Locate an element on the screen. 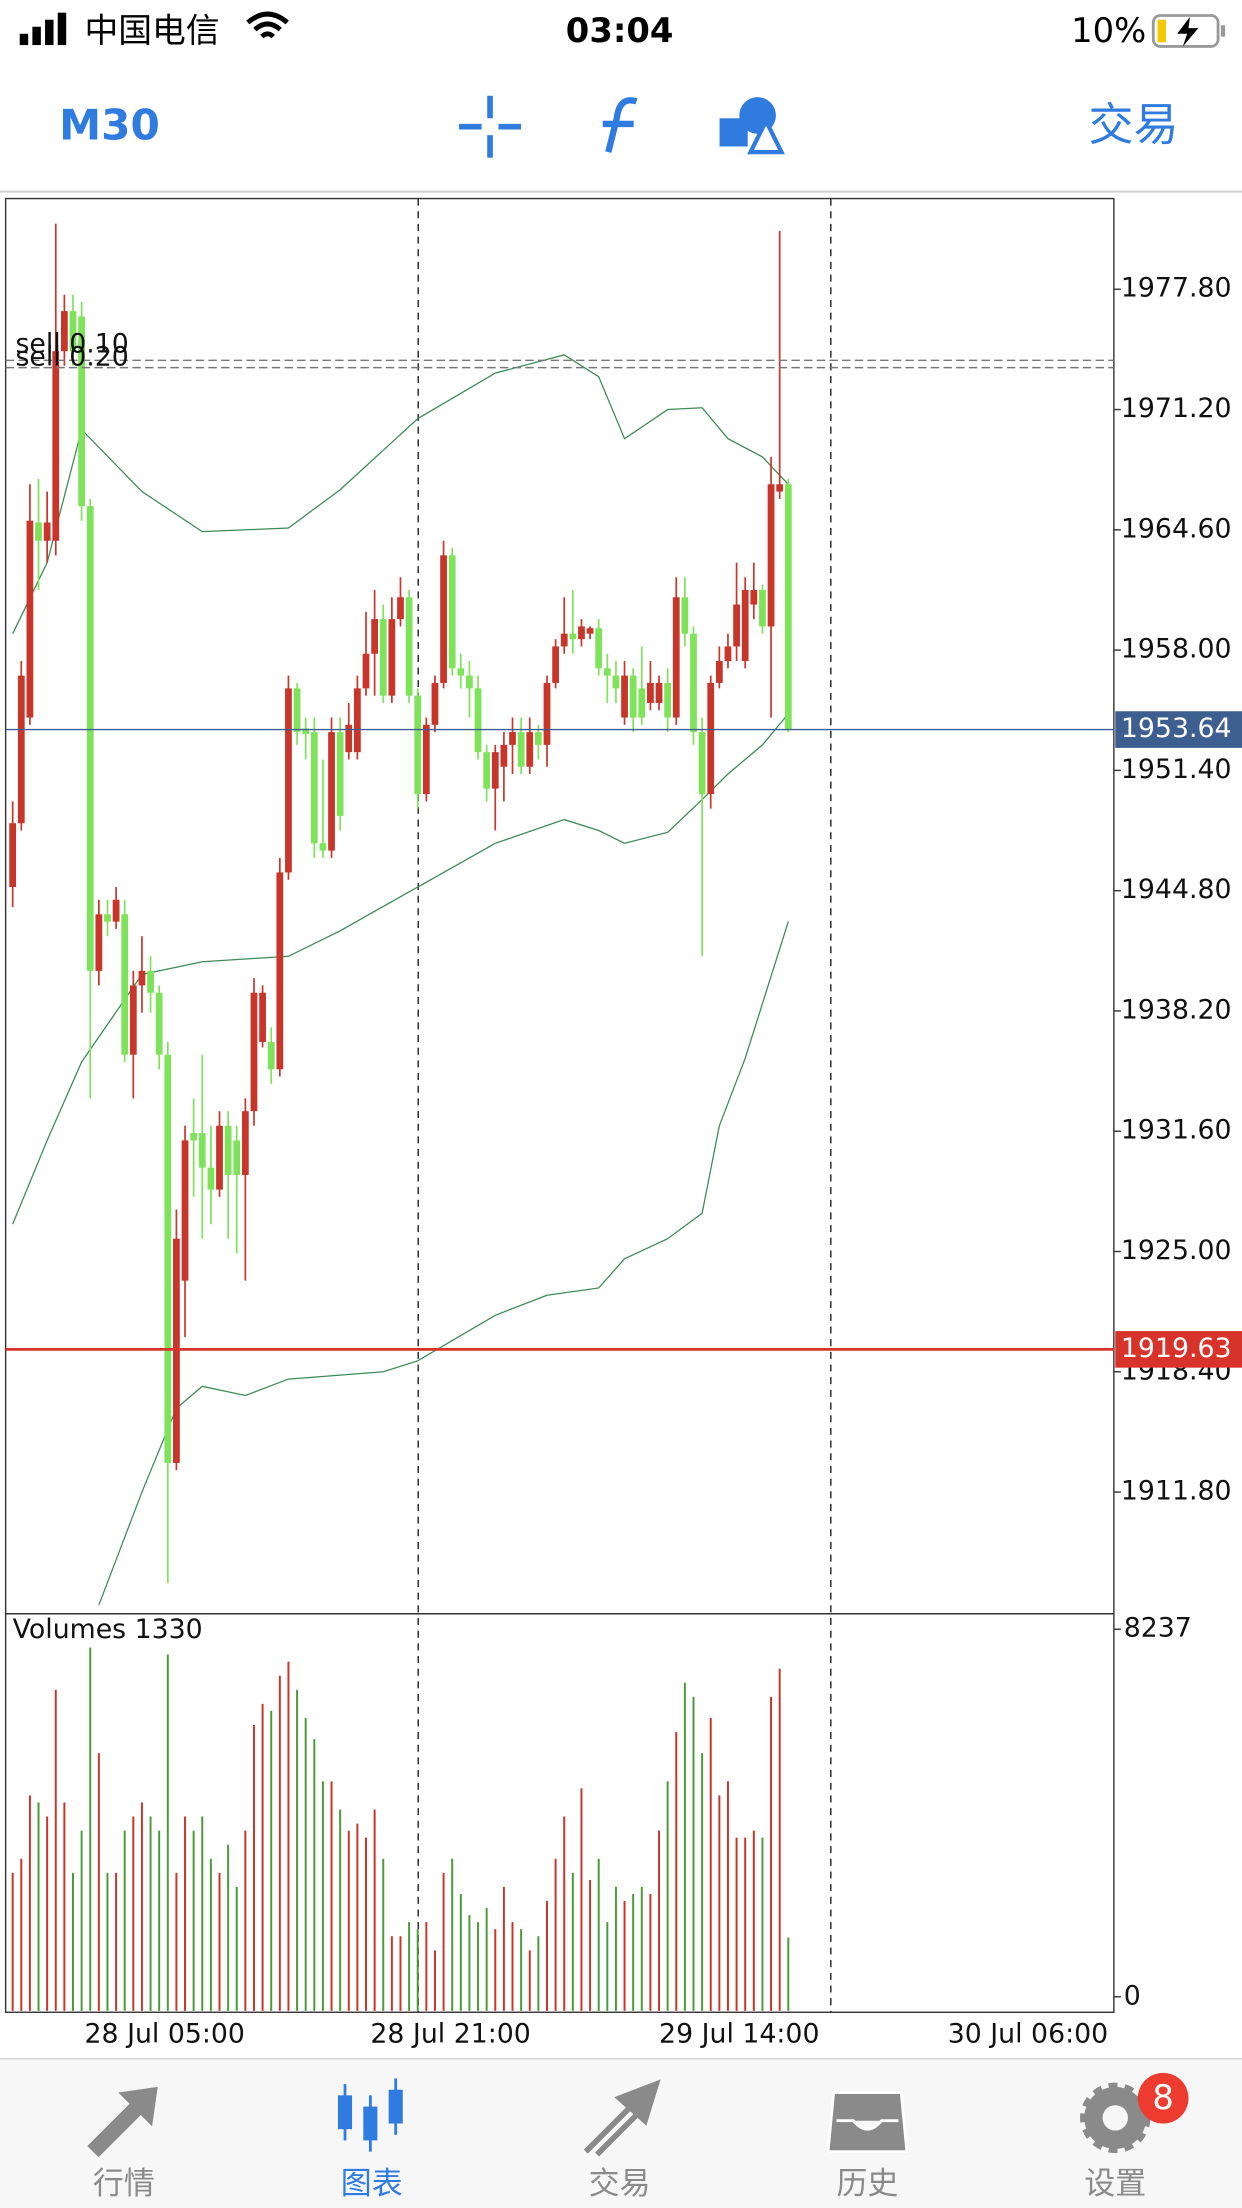  x-tick-label: 28 Jul 21:00 is located at coordinates (450, 2033).